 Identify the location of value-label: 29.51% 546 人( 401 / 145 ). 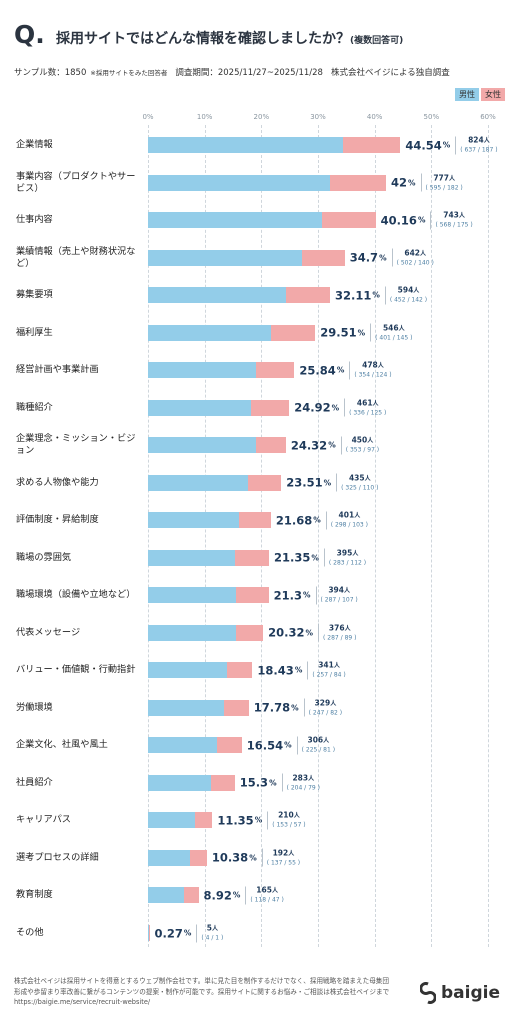
(366, 332).